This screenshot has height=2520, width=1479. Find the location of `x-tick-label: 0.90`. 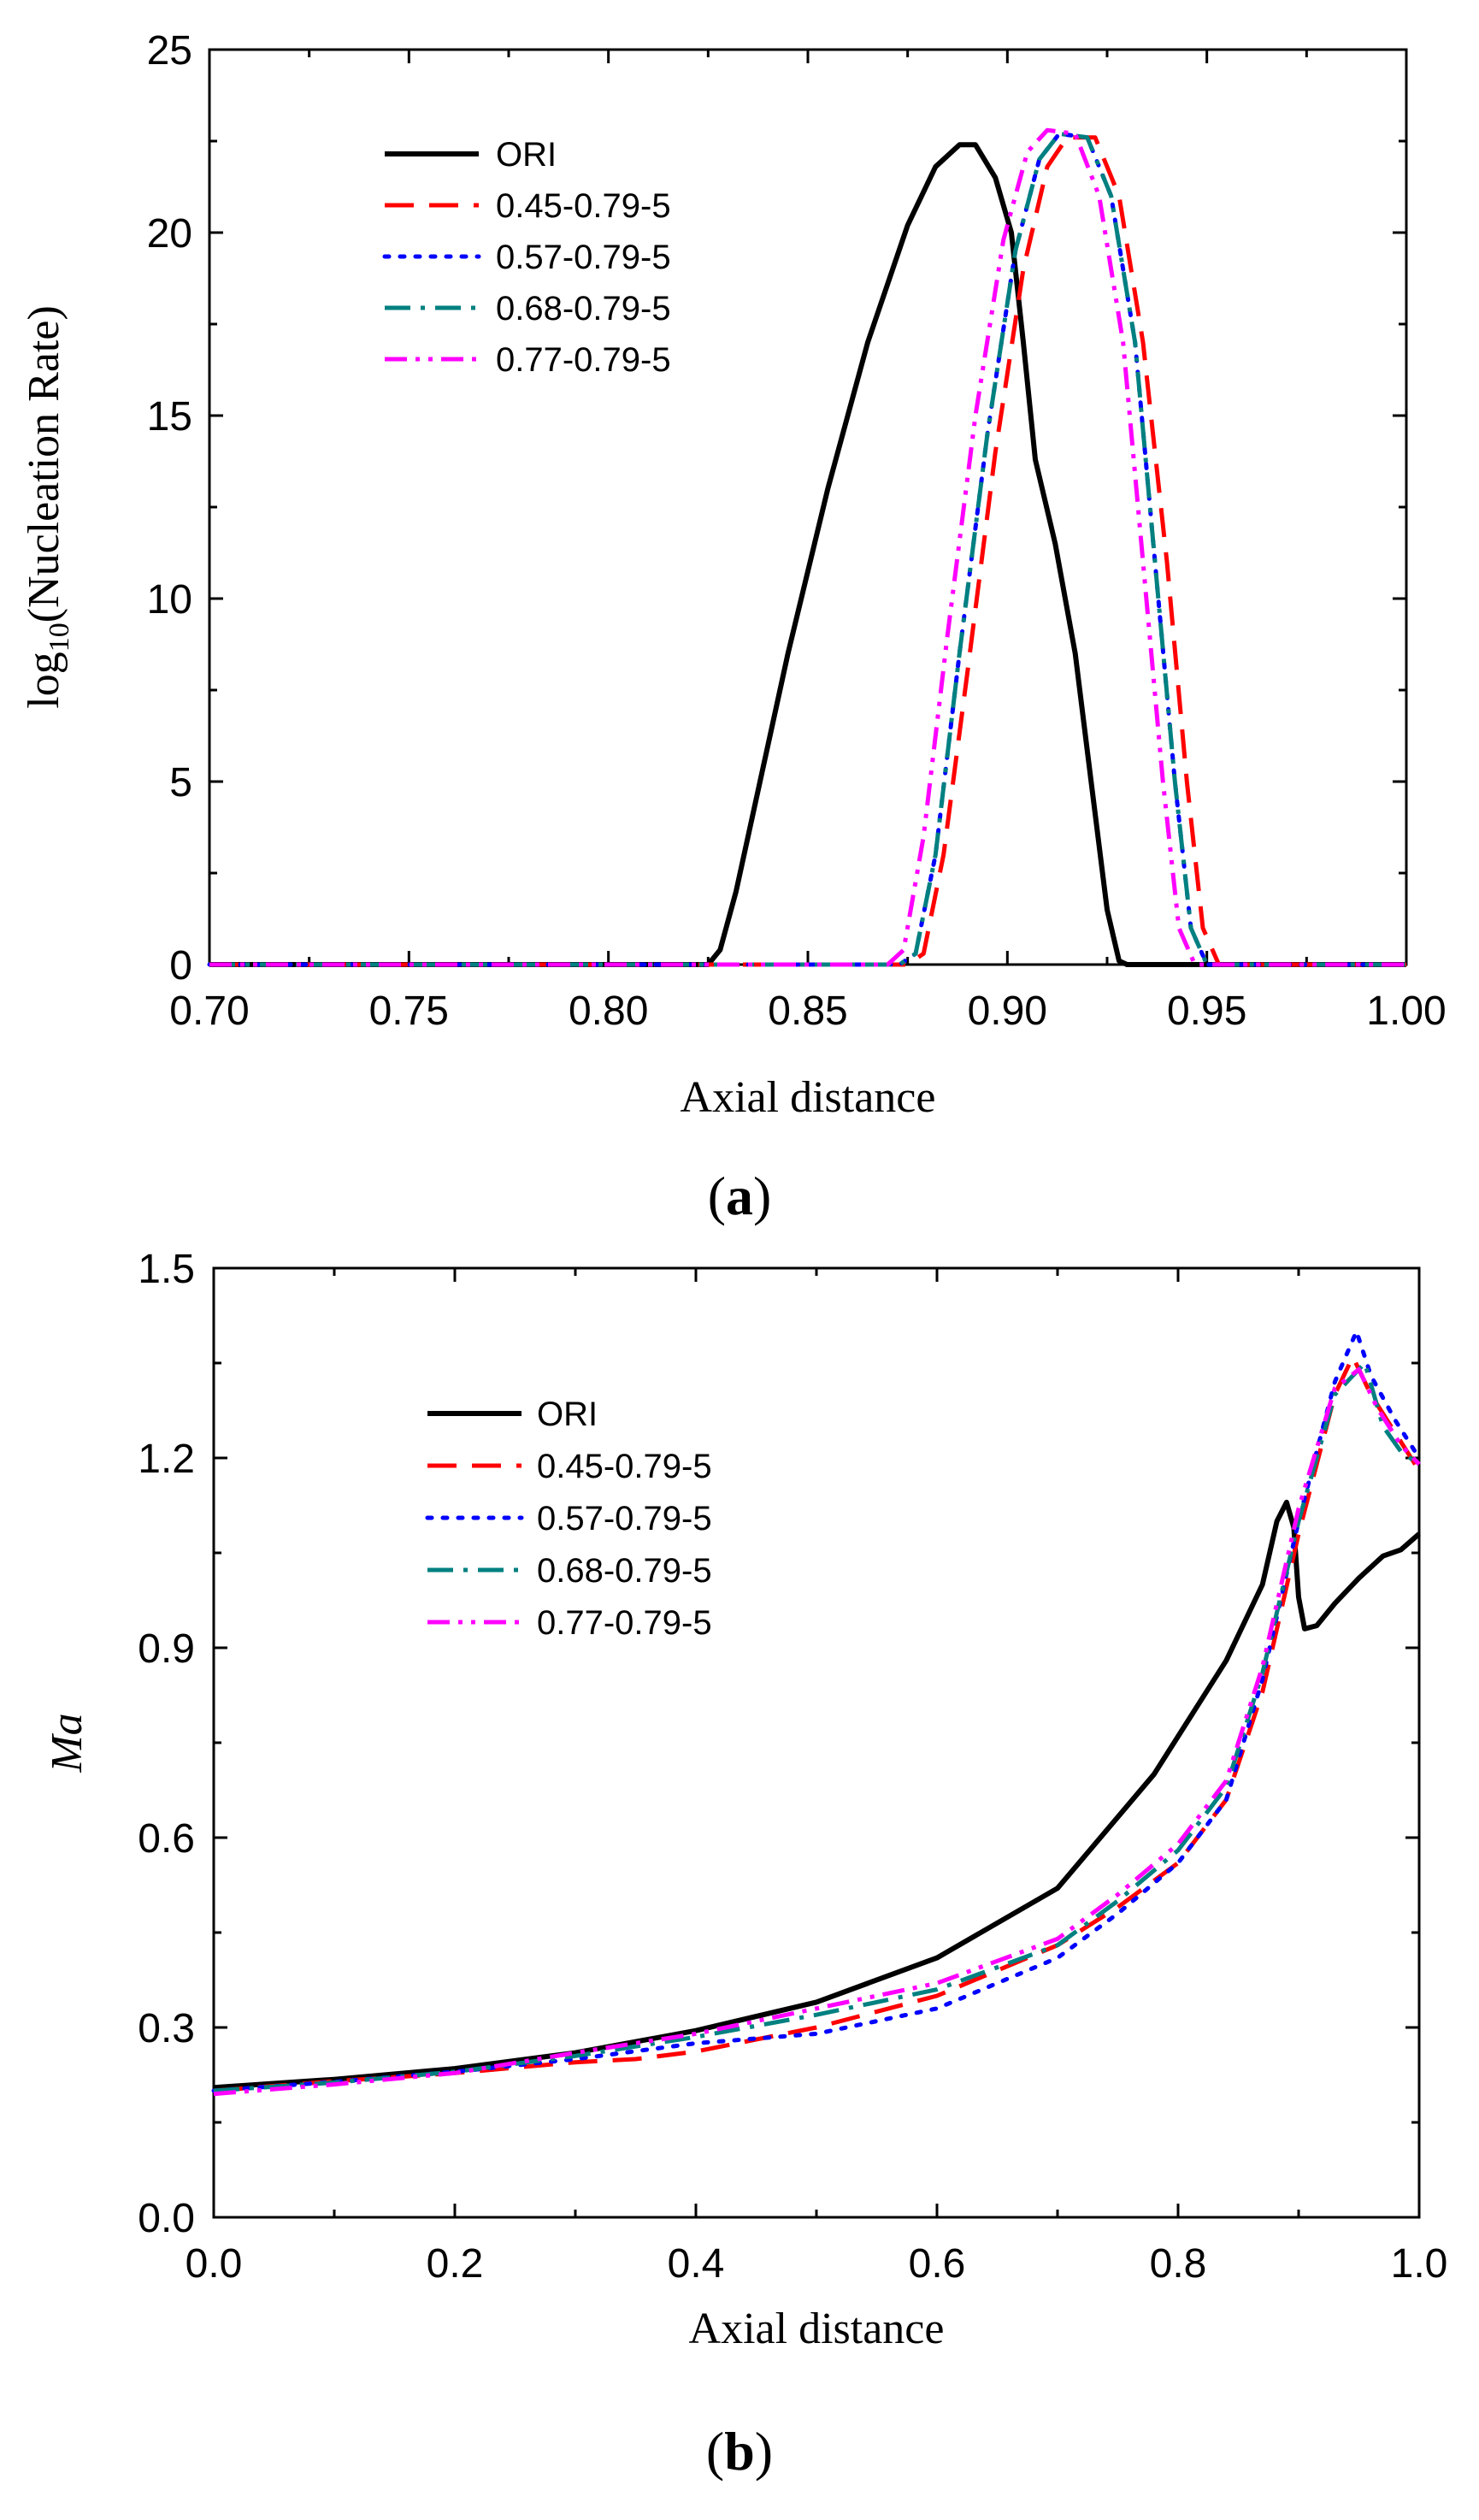

x-tick-label: 0.90 is located at coordinates (1007, 1011).